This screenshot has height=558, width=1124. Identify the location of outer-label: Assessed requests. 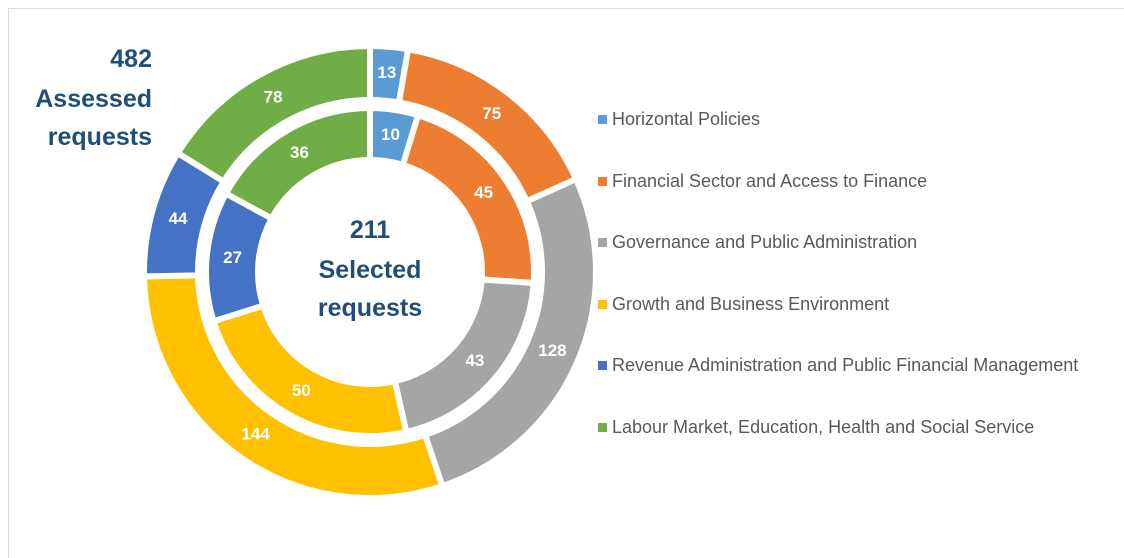
(93, 118).